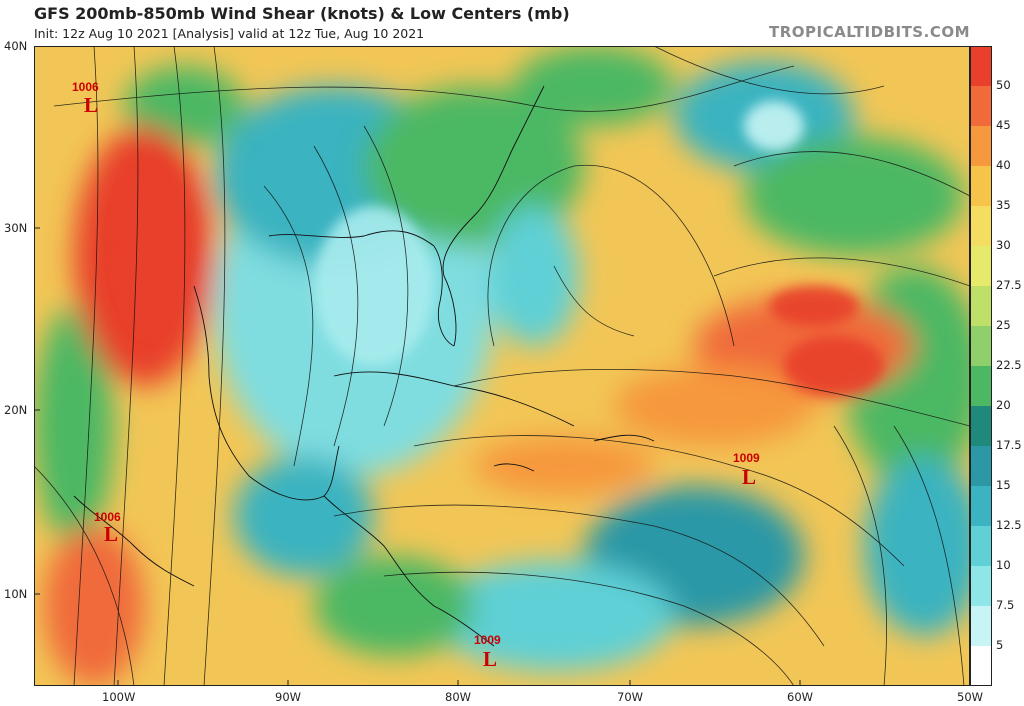  What do you see at coordinates (16, 410) in the screenshot?
I see `lat-label-20n: 20N` at bounding box center [16, 410].